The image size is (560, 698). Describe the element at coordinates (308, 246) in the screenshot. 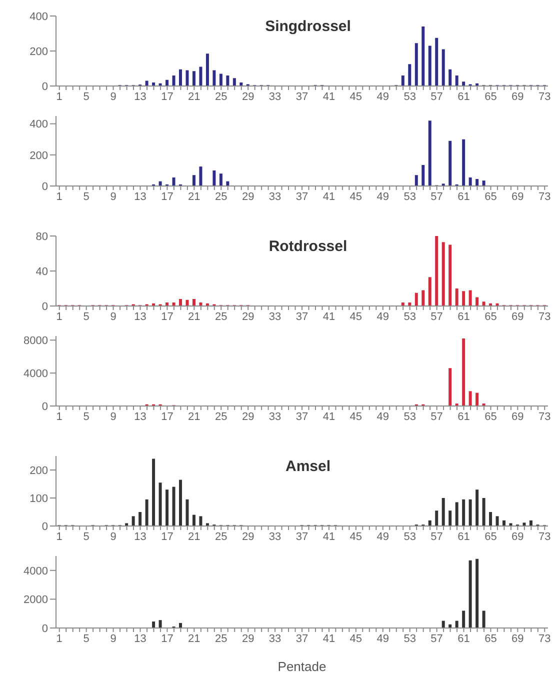

I see `chart-title: Rotdrossel` at that location.